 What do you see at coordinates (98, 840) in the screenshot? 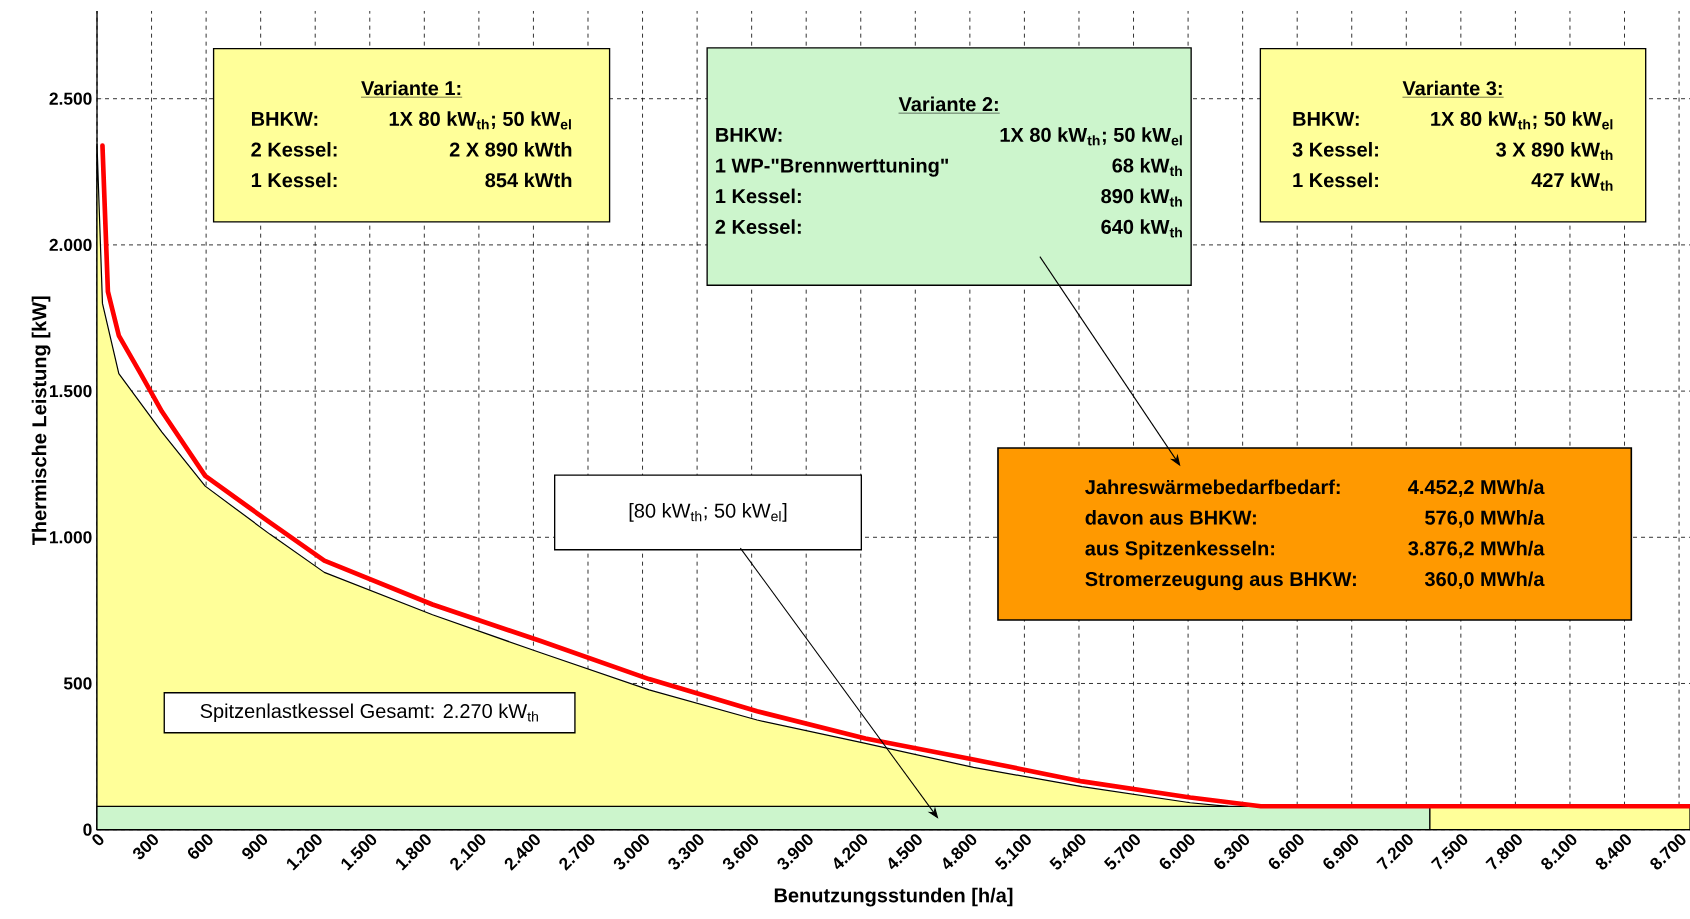
I see `x-tick-label: 0` at bounding box center [98, 840].